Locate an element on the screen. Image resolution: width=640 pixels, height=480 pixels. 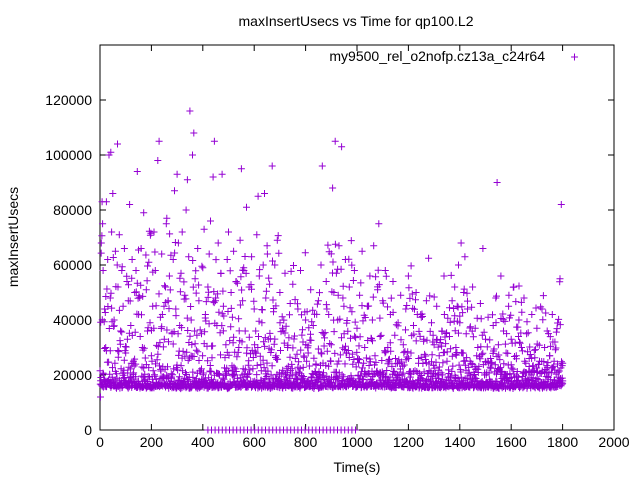
x-axis-label: Time(s) is located at coordinates (357, 467).